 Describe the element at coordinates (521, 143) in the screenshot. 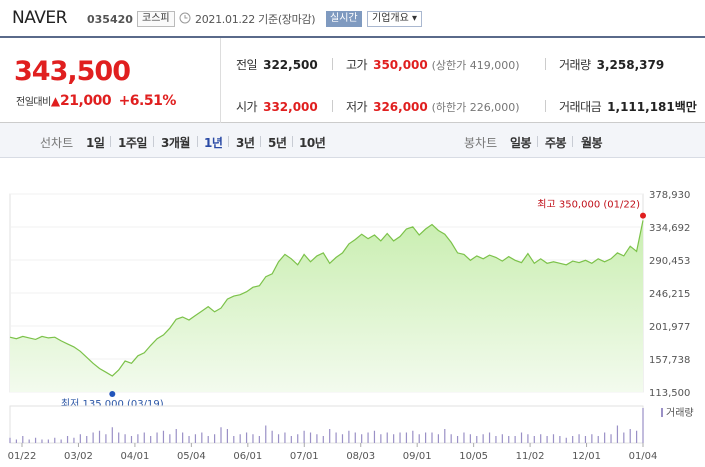

I see `candle-daily: 일봉` at that location.